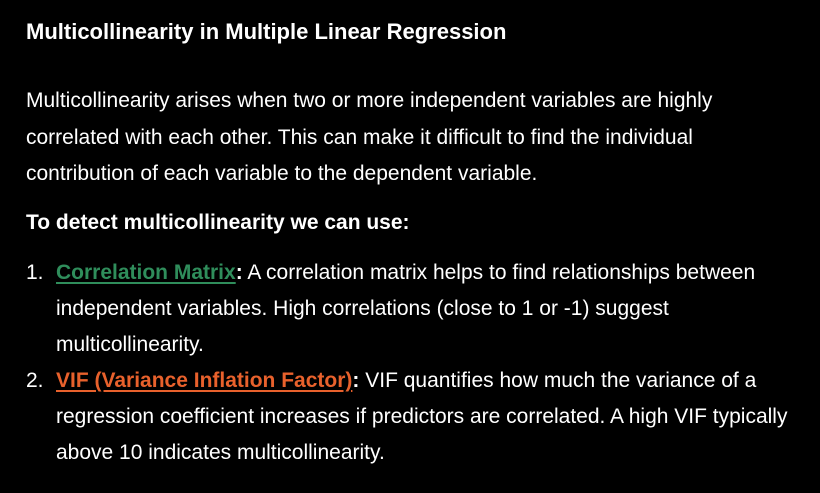 The width and height of the screenshot is (820, 493). What do you see at coordinates (35, 272) in the screenshot?
I see `list-number: 1.` at bounding box center [35, 272].